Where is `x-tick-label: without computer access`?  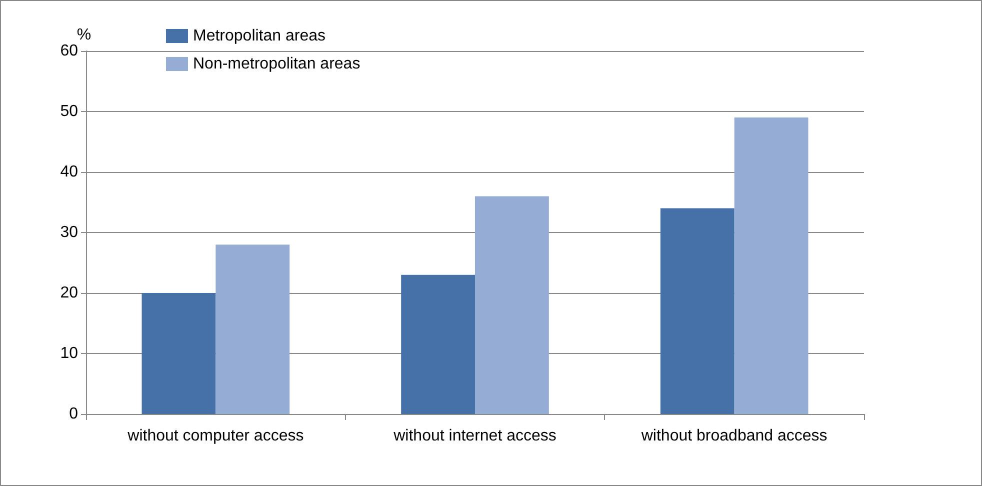
x-tick-label: without computer access is located at coordinates (215, 436).